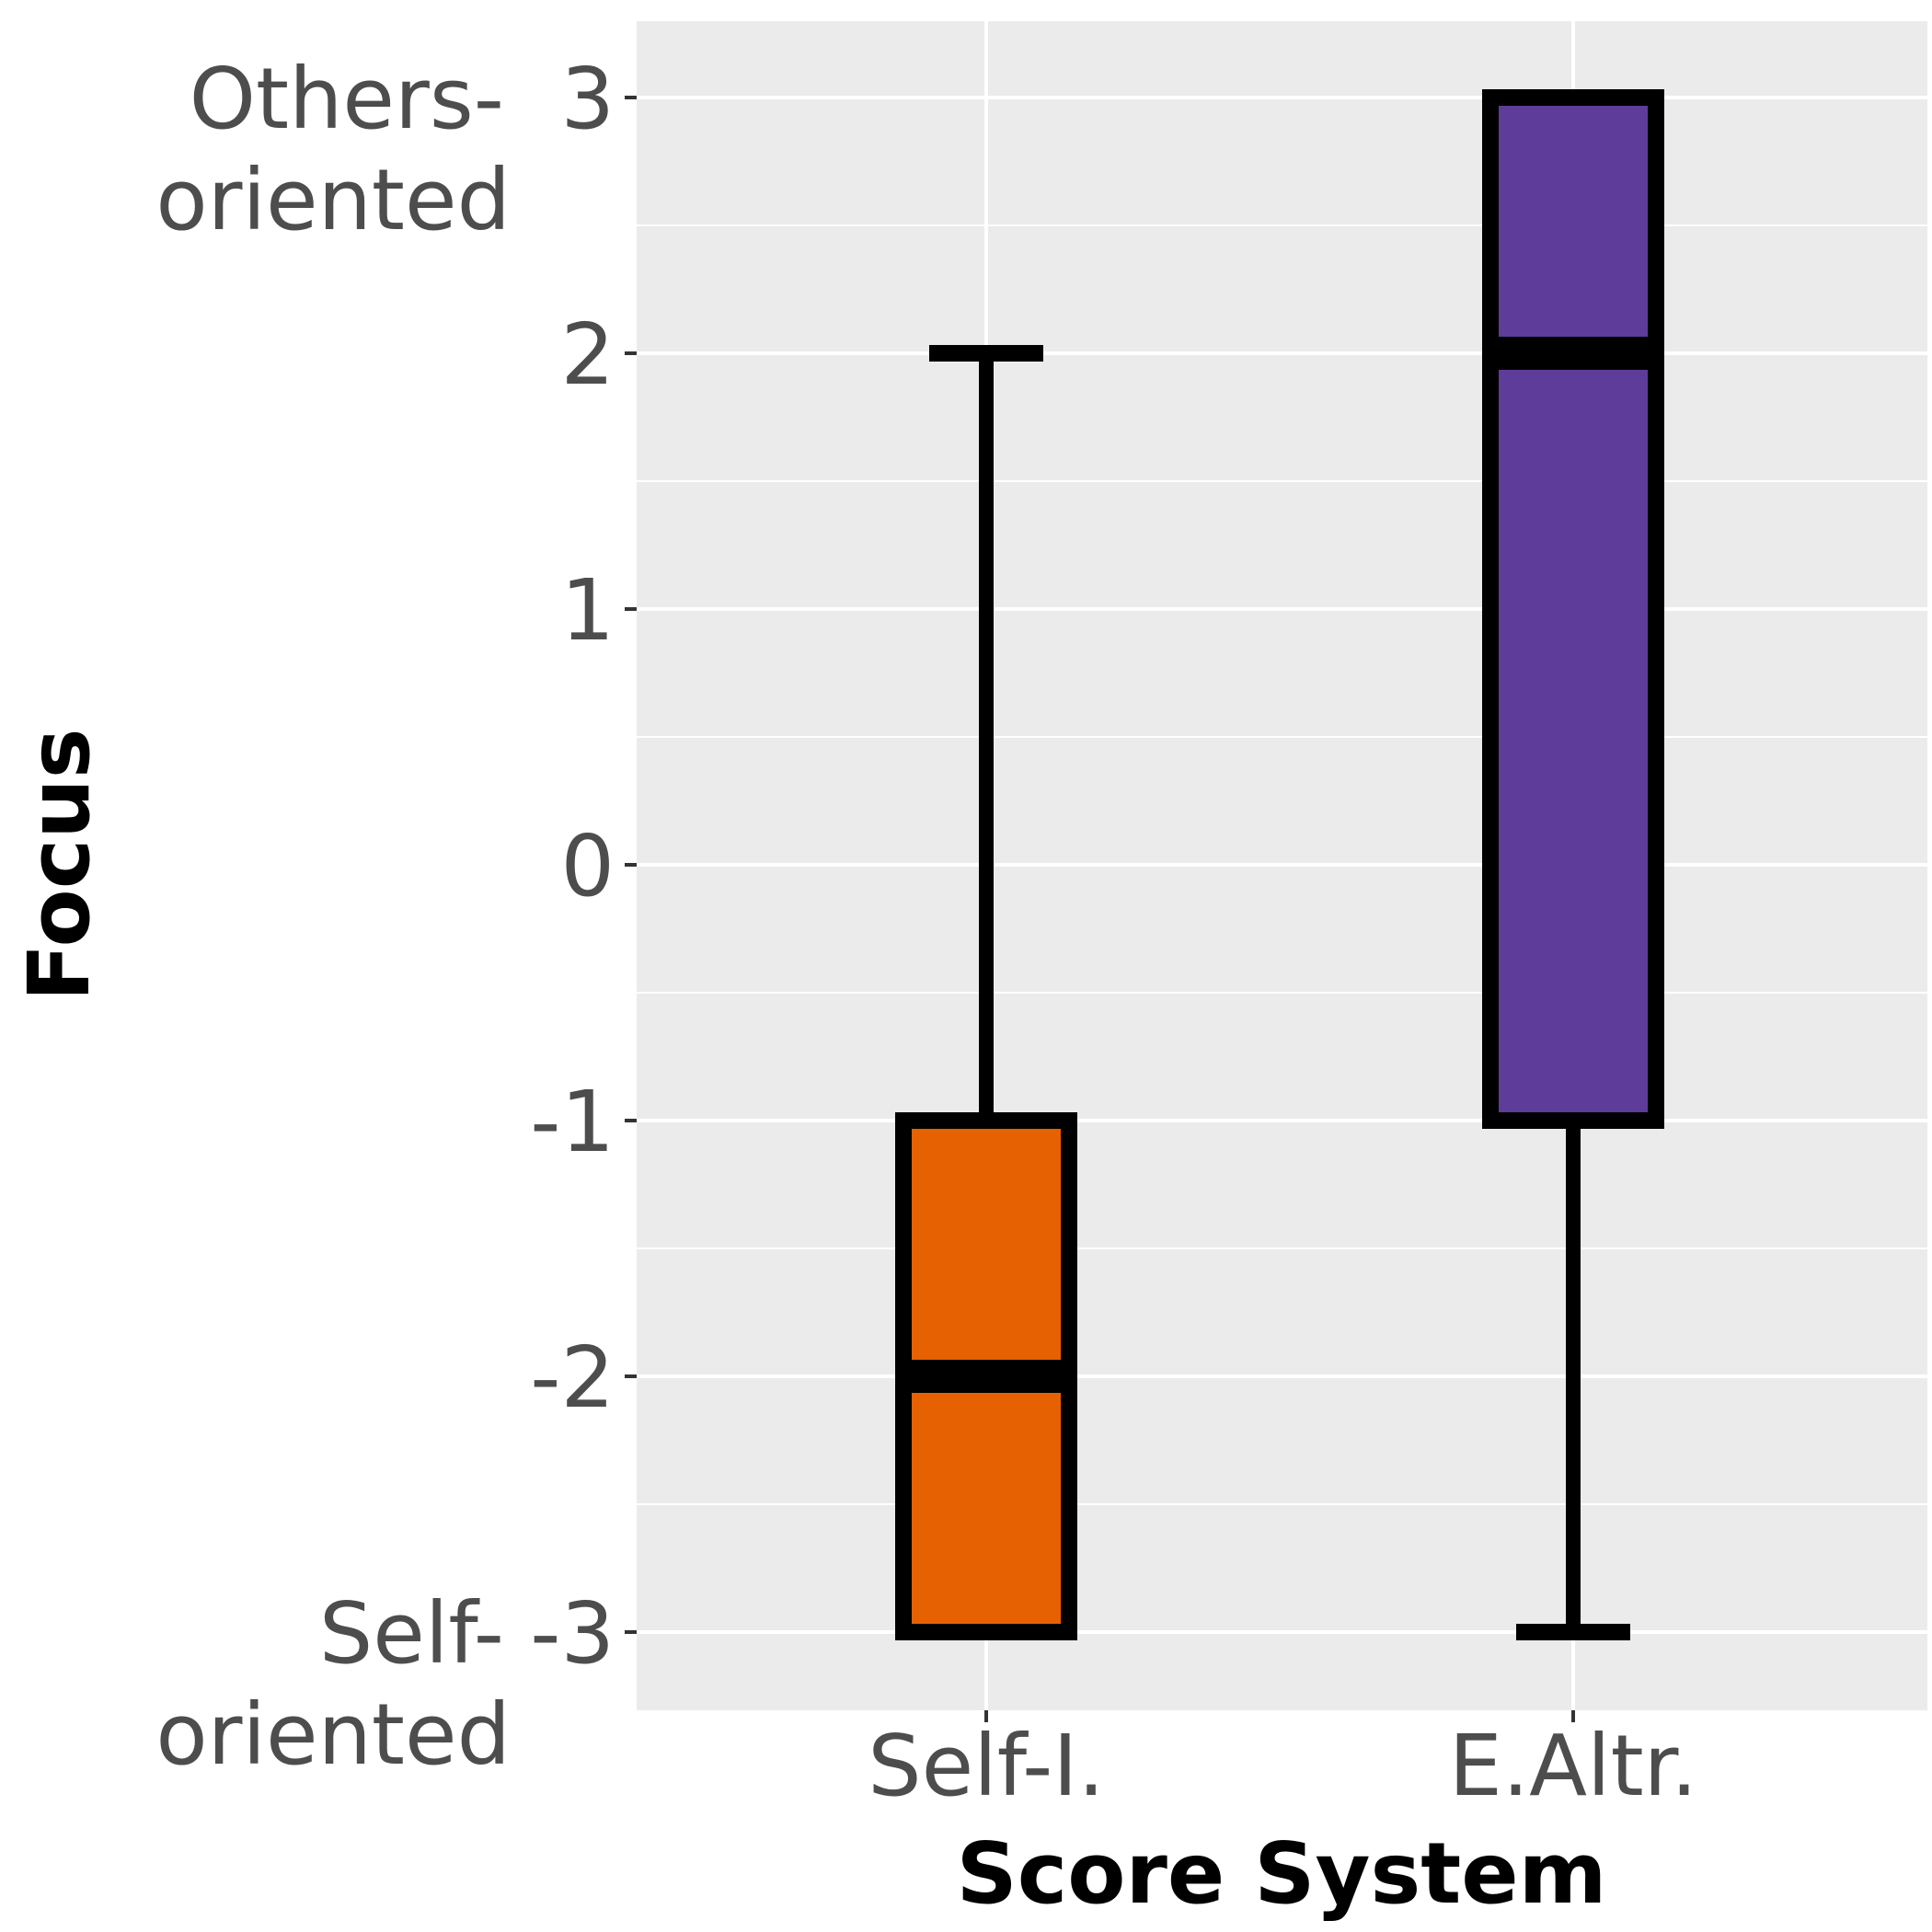 This screenshot has width=1932, height=1932. Describe the element at coordinates (572, 1122) in the screenshot. I see `y-tick-label: -1` at that location.